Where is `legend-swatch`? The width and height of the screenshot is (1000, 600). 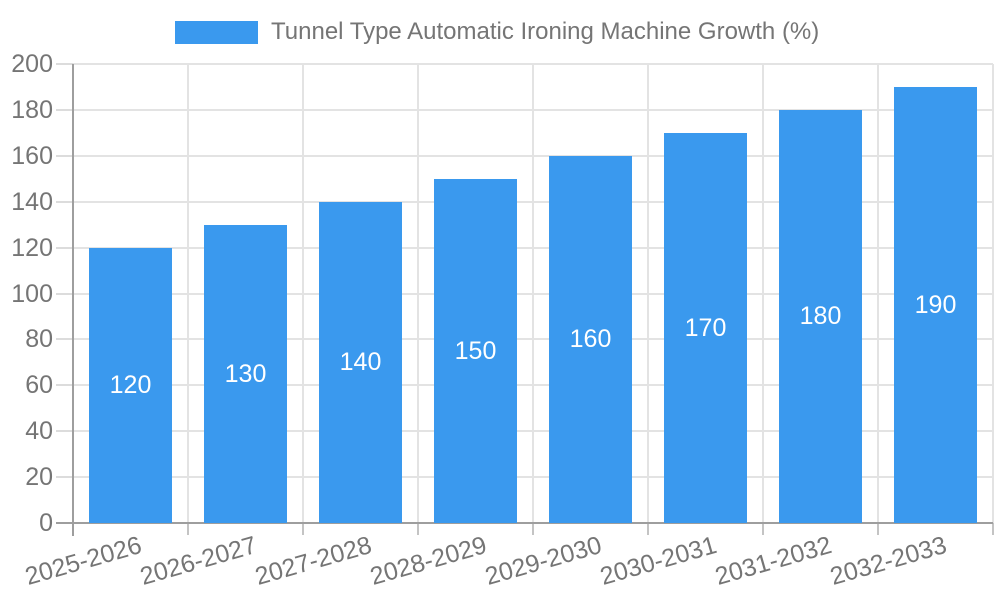
legend-swatch is located at coordinates (216, 32).